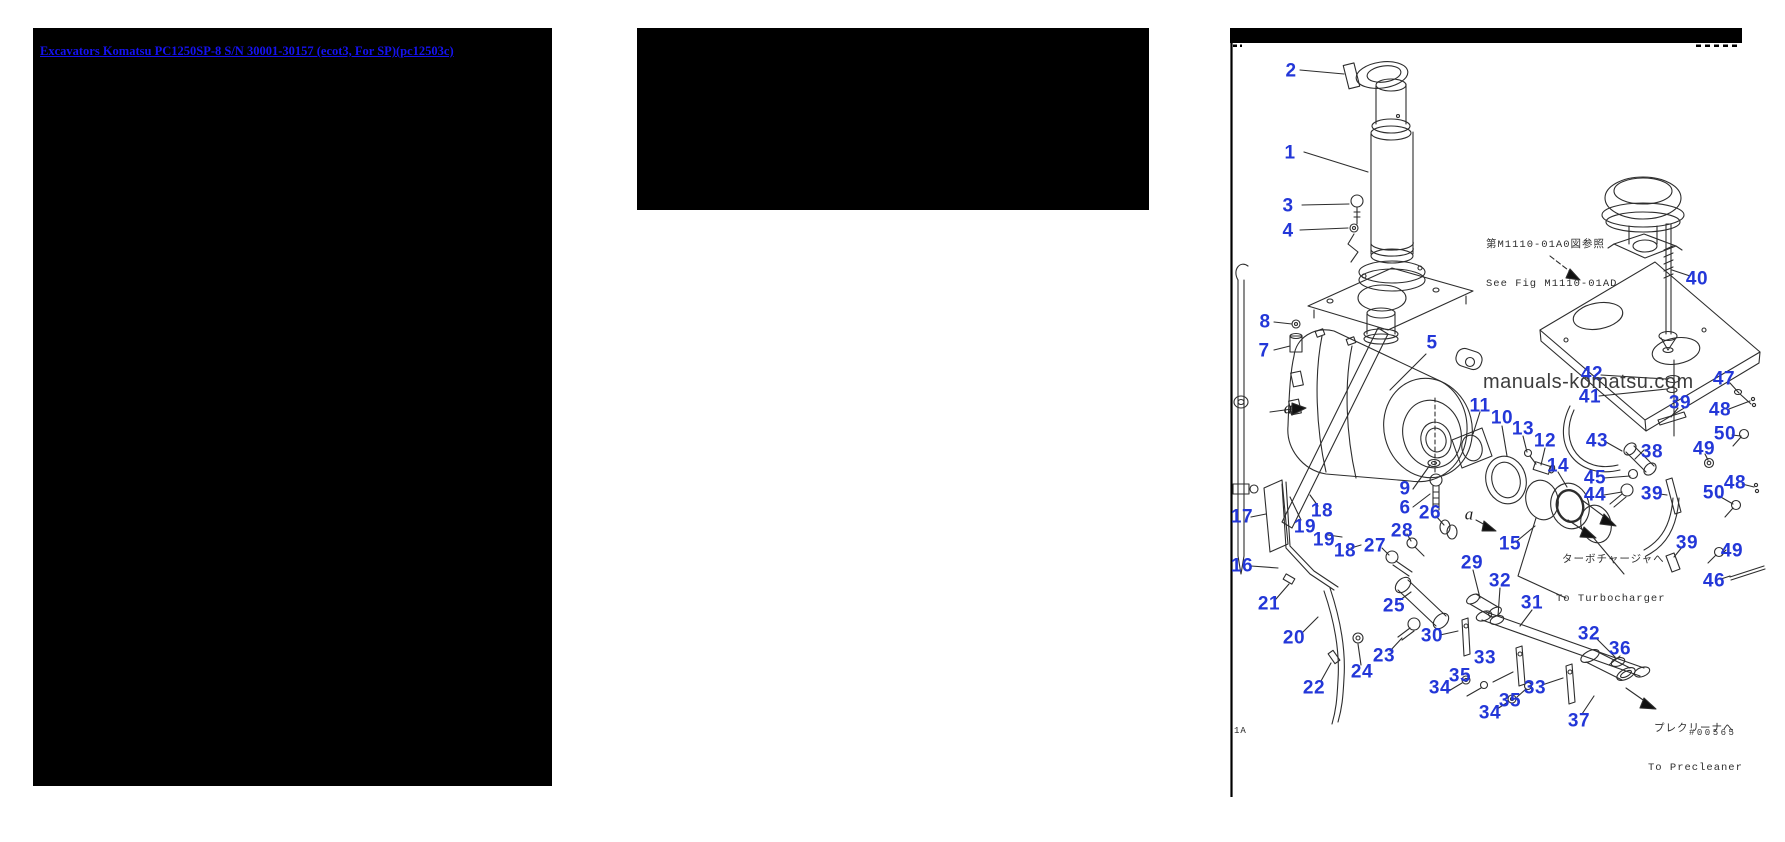 Image resolution: width=1785 pixels, height=842 pixels. Describe the element at coordinates (1523, 429) in the screenshot. I see `callout-13: 13` at that location.